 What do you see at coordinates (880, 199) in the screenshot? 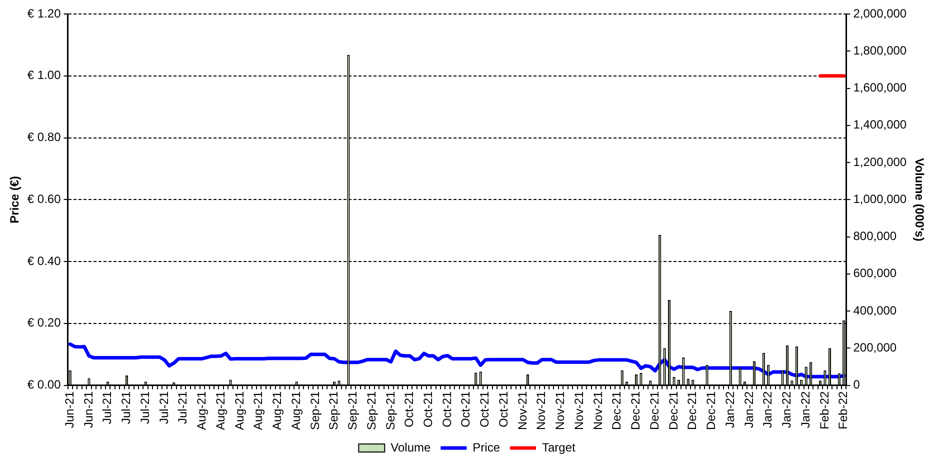
I see `y2-tick-label: 1,000,000` at bounding box center [880, 199].